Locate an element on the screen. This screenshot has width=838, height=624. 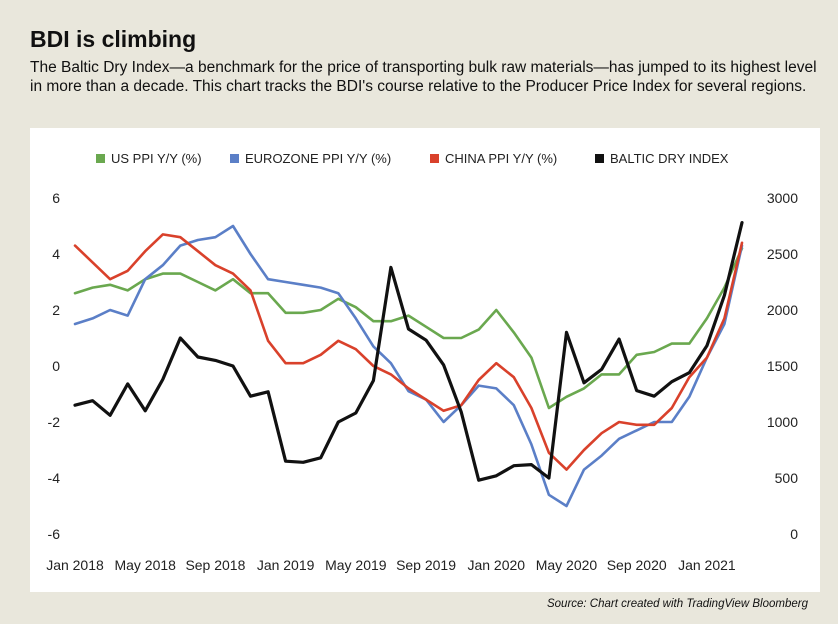
right-tick-label: 2000 is located at coordinates (782, 310).